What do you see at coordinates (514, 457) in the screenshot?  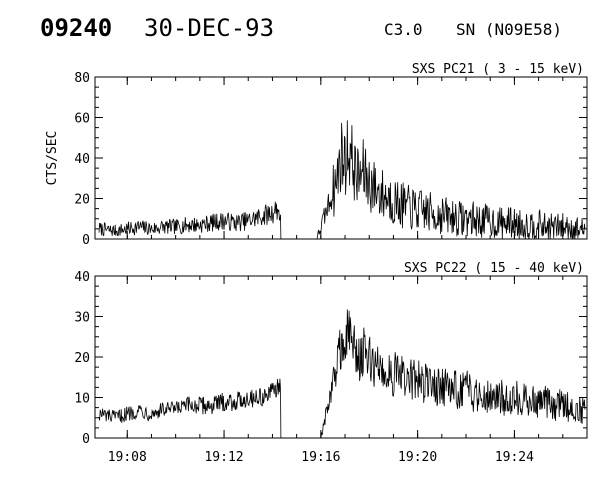 I see `x-tick-label: 19:24` at bounding box center [514, 457].